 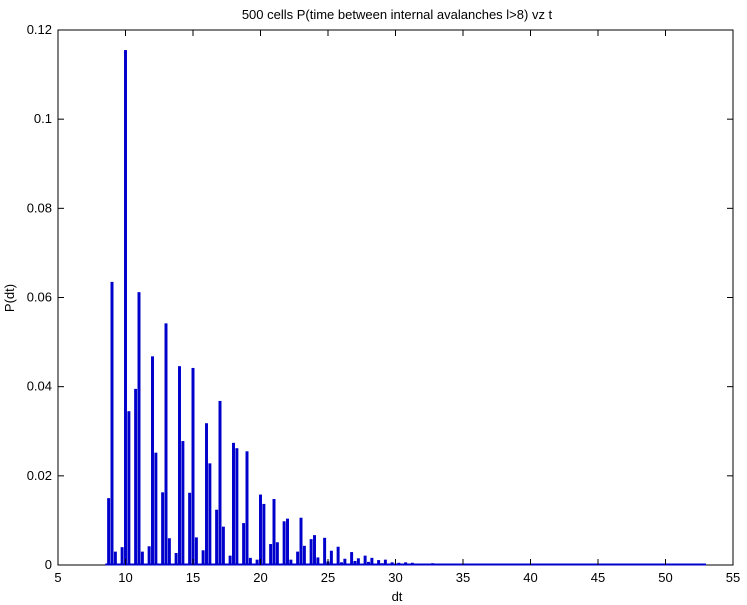 What do you see at coordinates (598, 577) in the screenshot?
I see `x-tick-label: 45` at bounding box center [598, 577].